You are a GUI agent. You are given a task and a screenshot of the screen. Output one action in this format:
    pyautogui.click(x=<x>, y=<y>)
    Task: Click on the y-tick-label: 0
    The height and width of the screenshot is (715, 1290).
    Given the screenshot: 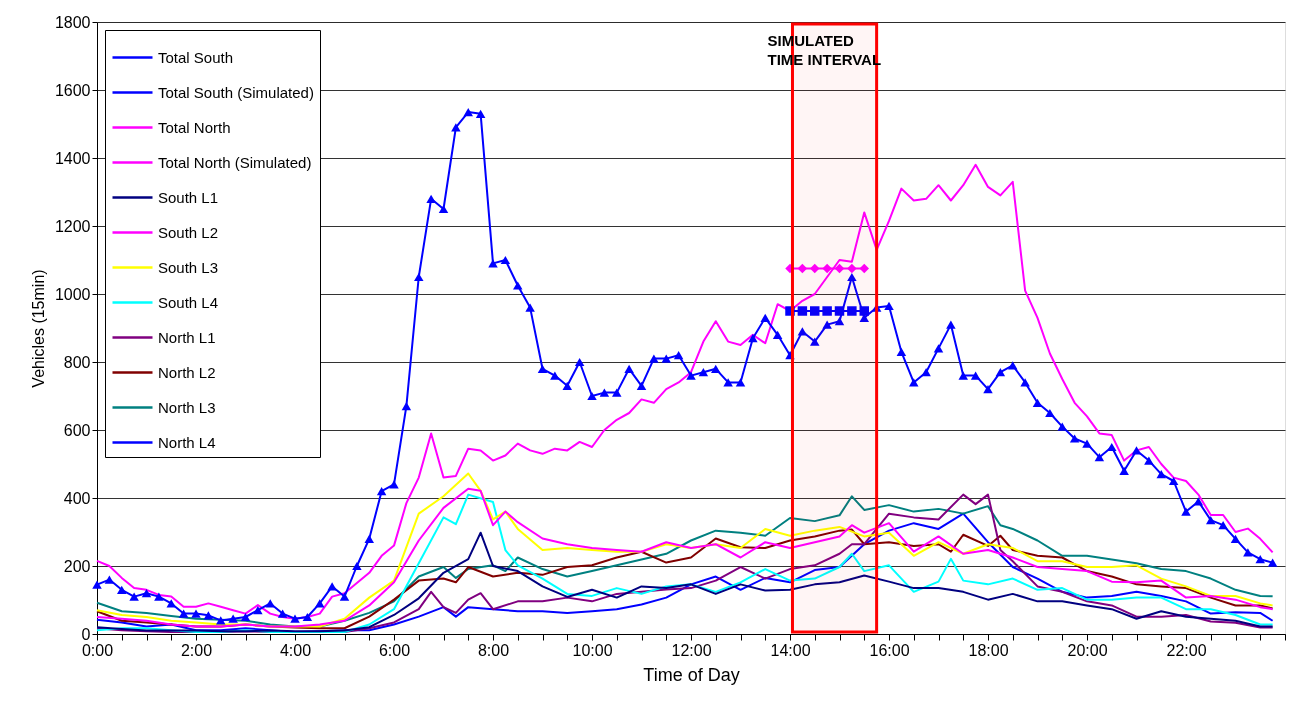 What is the action you would take?
    pyautogui.click(x=86, y=634)
    